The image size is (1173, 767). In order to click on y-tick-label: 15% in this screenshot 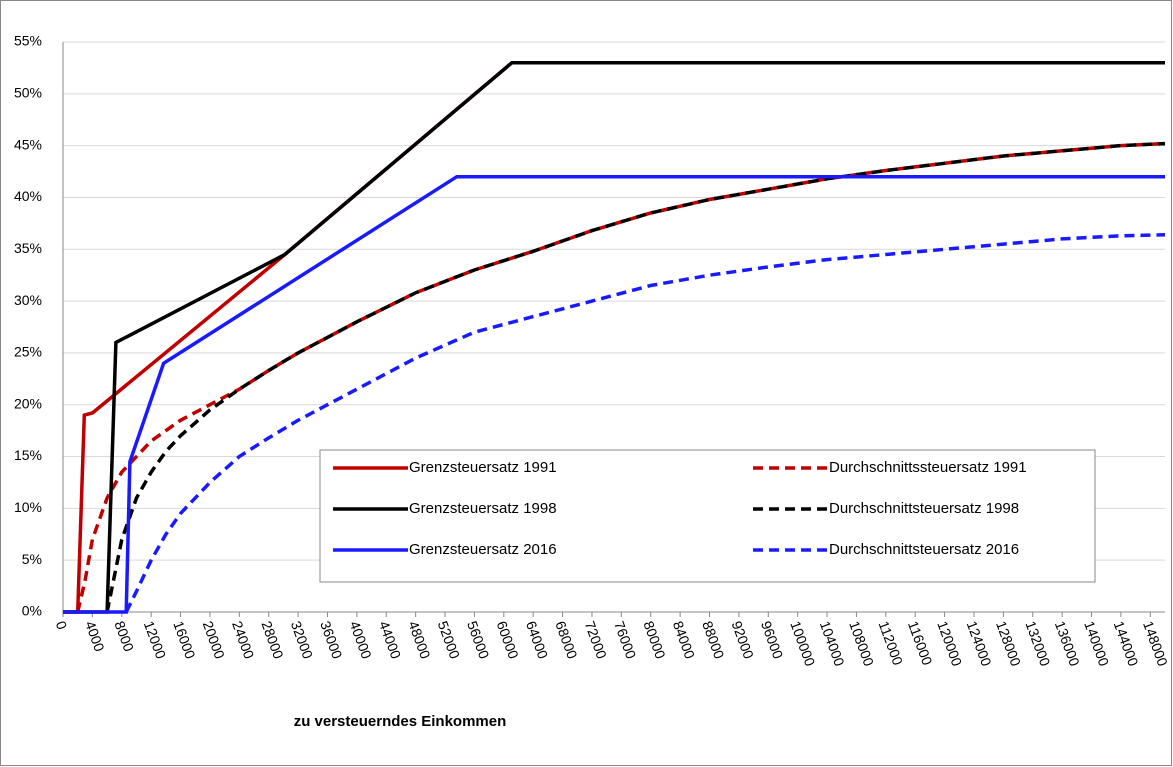, I will do `click(28, 455)`.